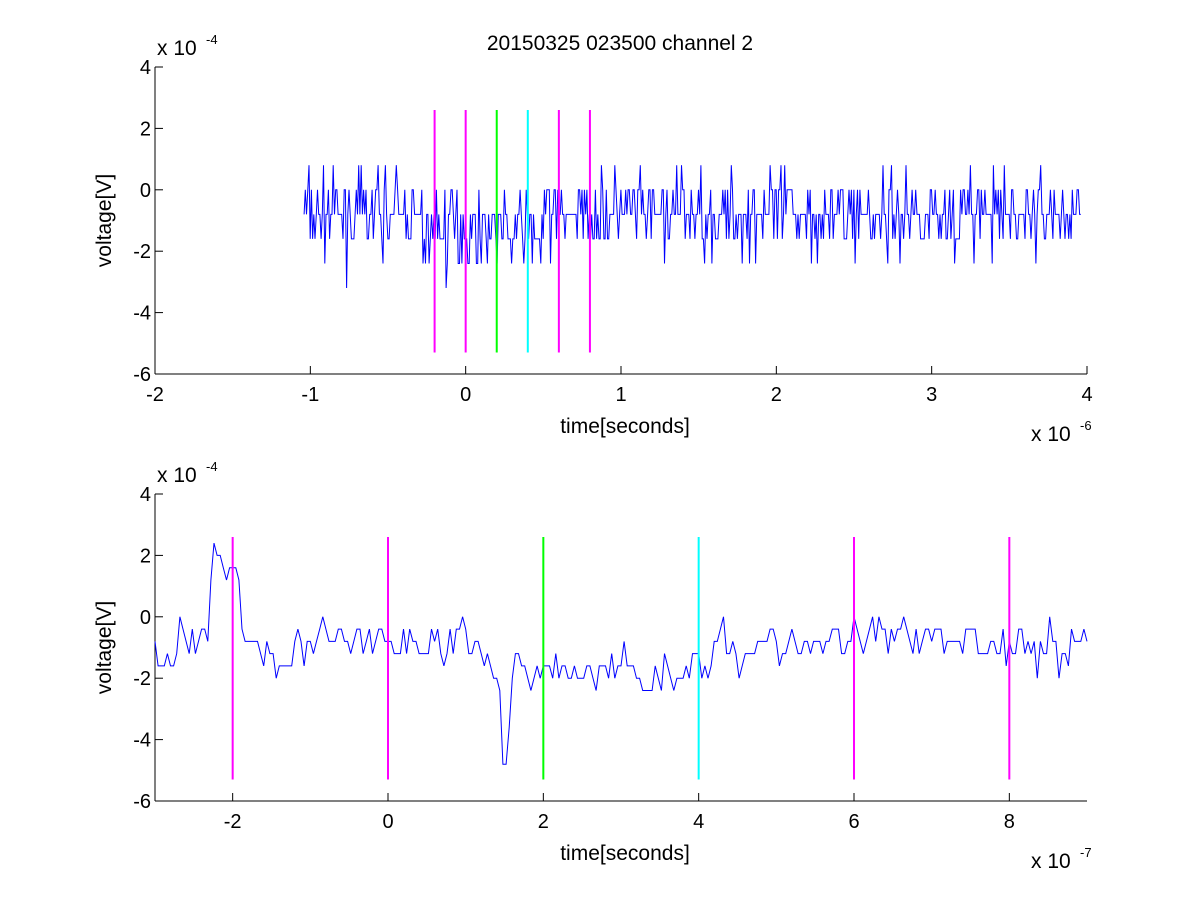 Image resolution: width=1200 pixels, height=900 pixels. I want to click on x-scale-exponent: -7, so click(1086, 852).